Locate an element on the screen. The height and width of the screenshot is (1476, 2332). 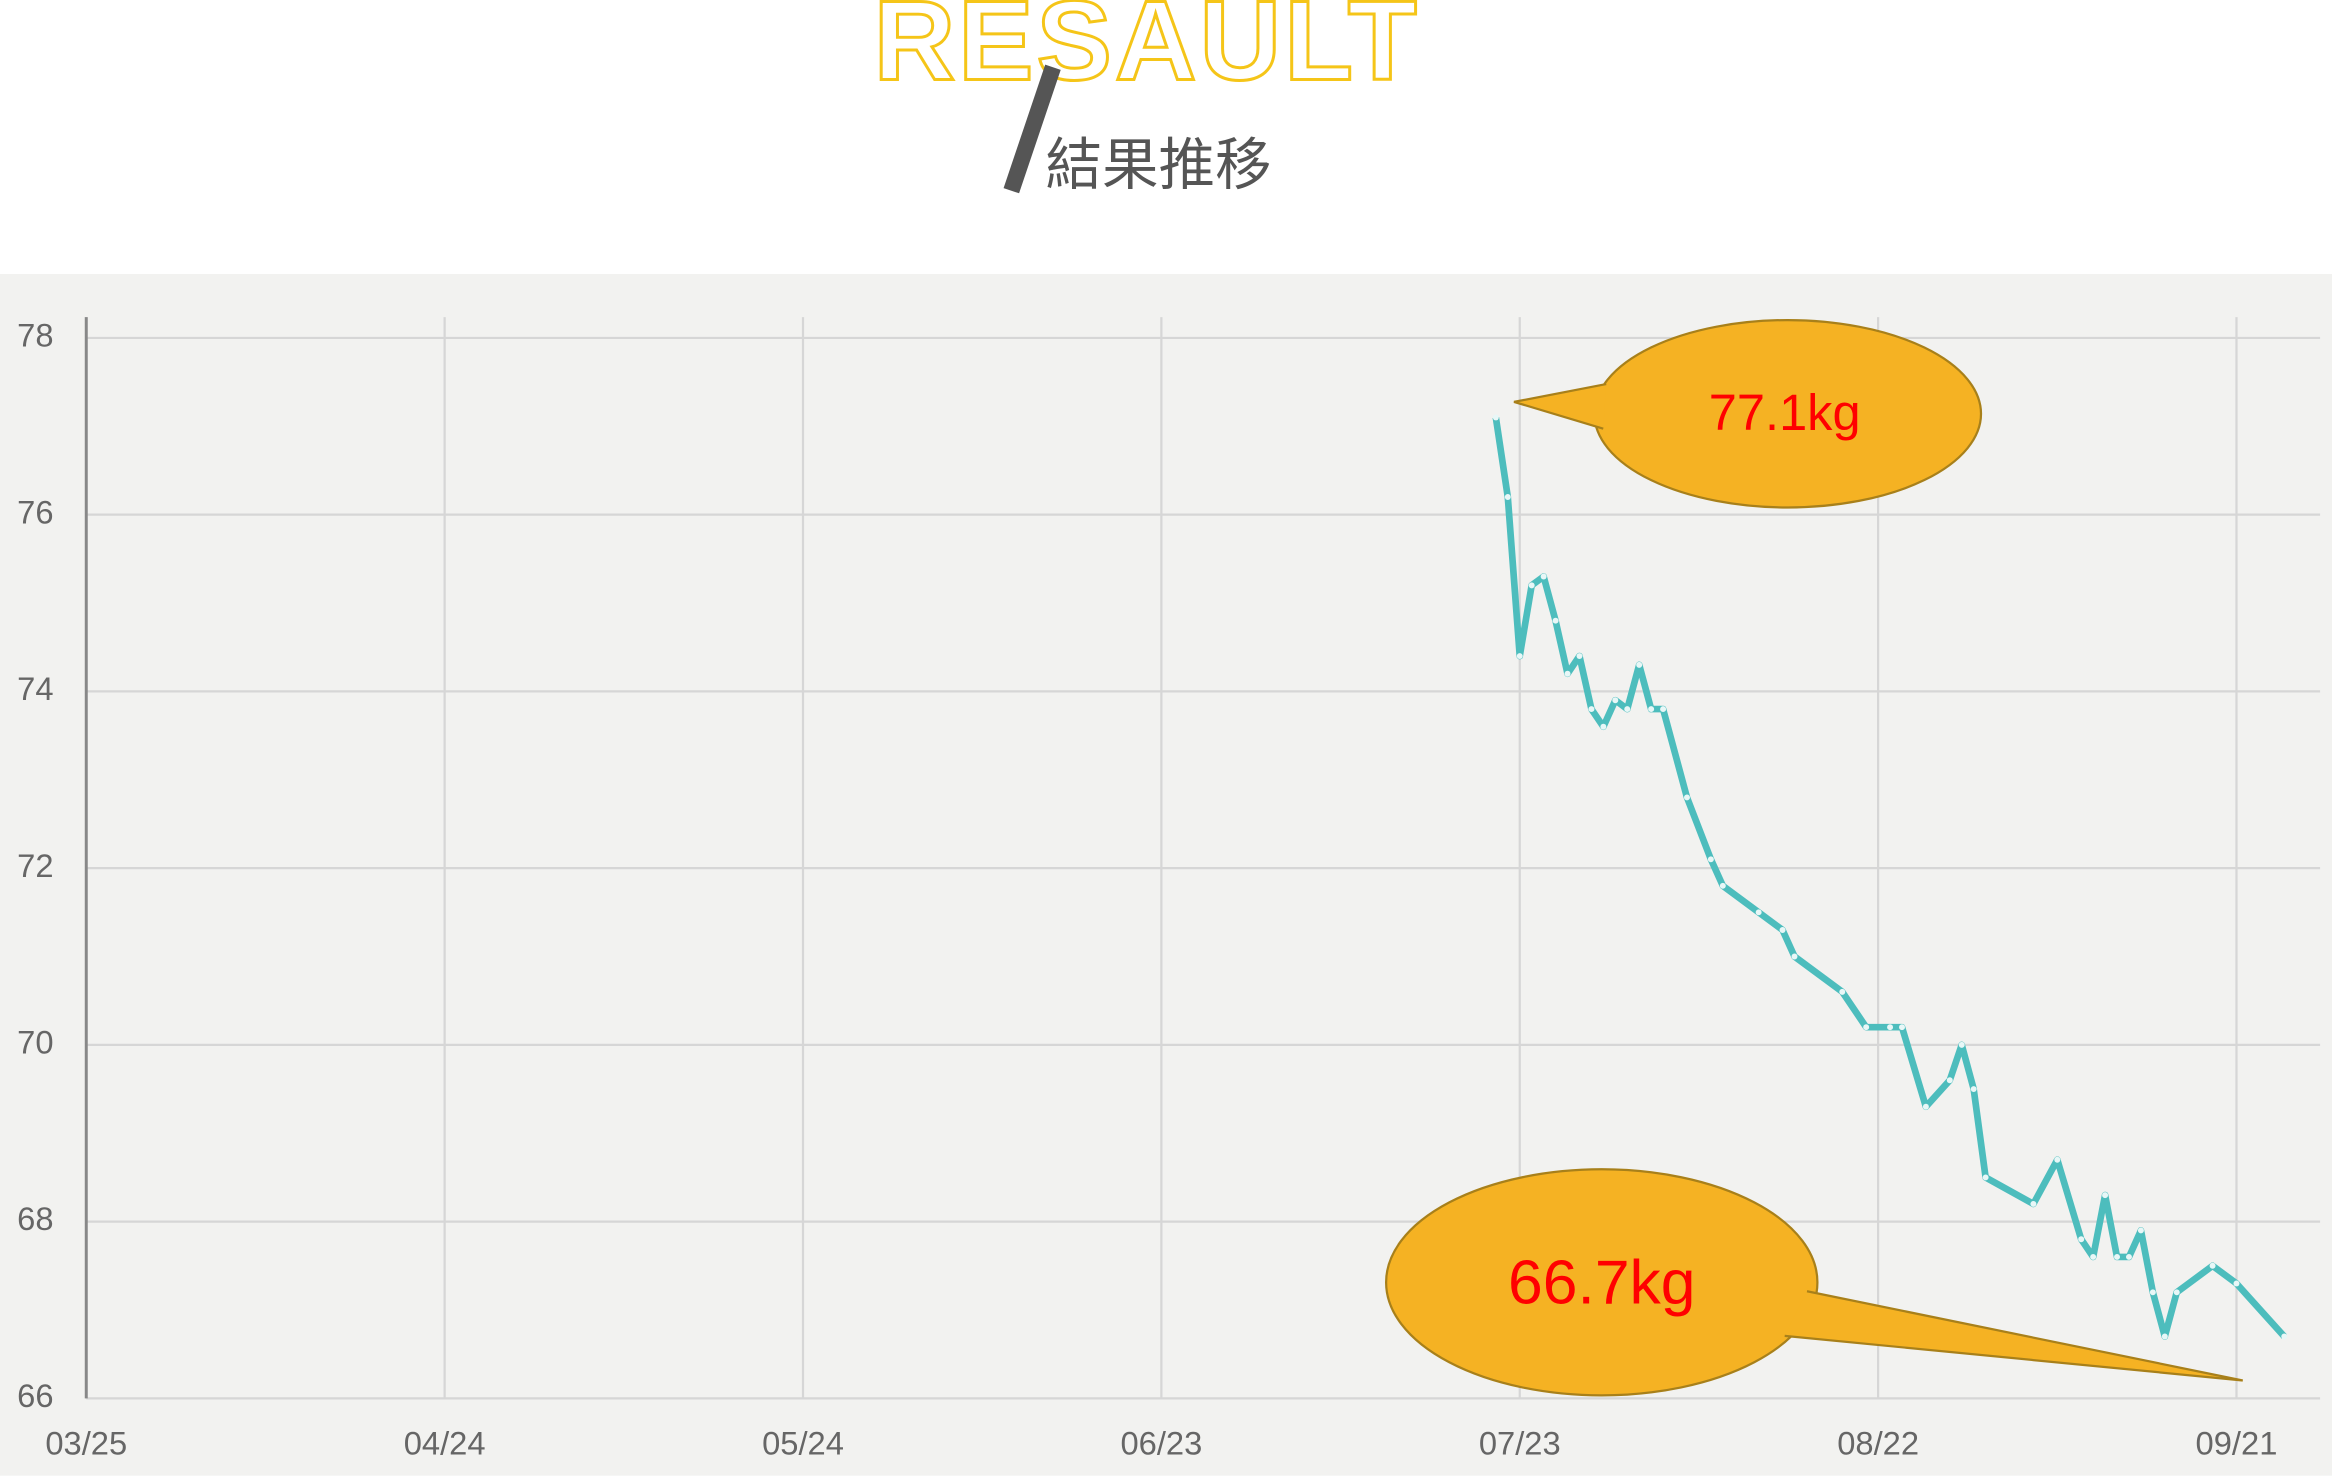
slash is located at coordinates (1032, 129).